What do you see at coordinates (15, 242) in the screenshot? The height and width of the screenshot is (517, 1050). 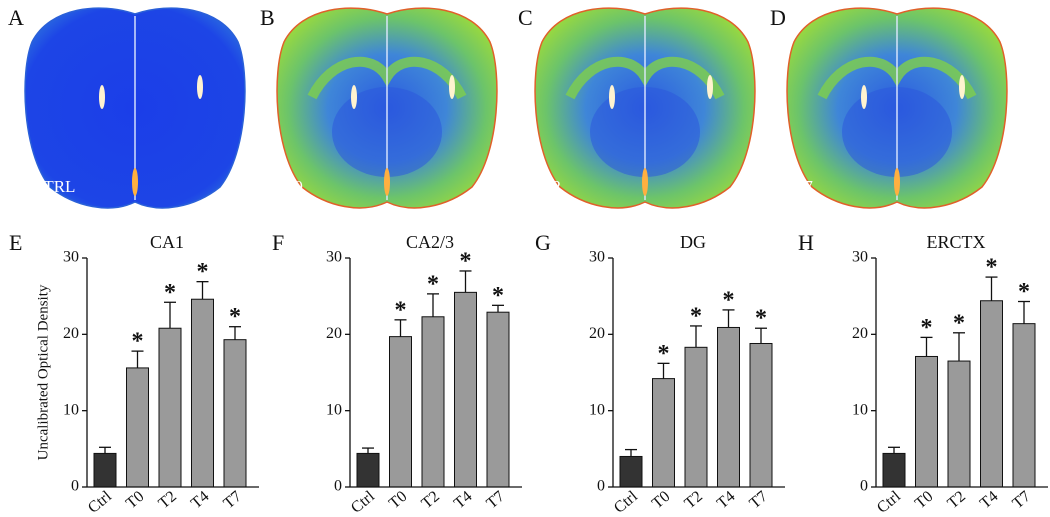 I see `panel-letter: E` at bounding box center [15, 242].